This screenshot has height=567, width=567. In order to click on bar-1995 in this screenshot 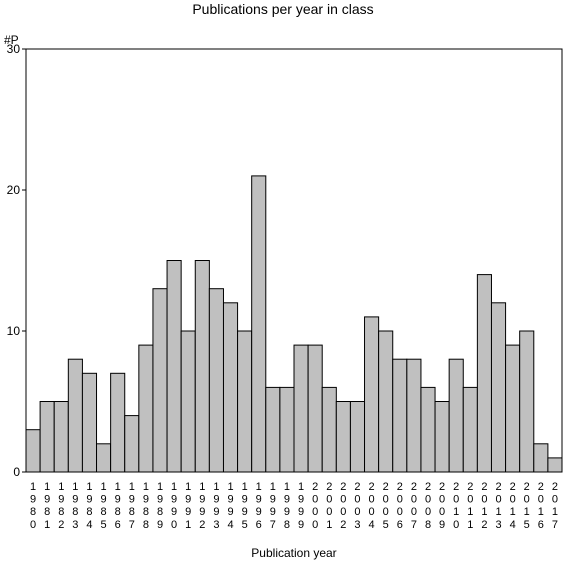, I will do `click(245, 401)`.